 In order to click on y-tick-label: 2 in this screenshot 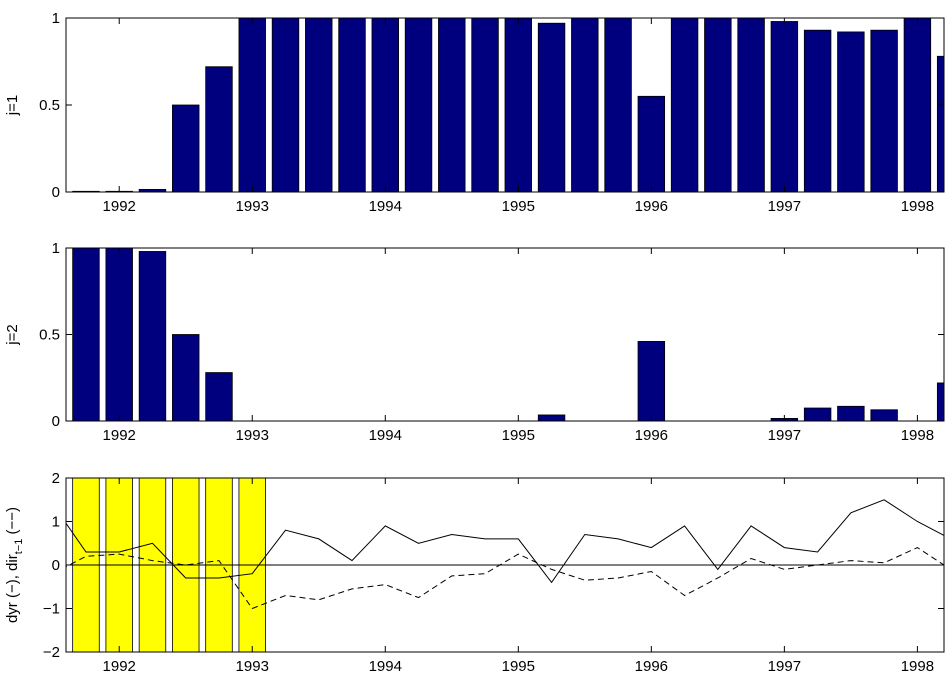, I will do `click(56, 478)`.